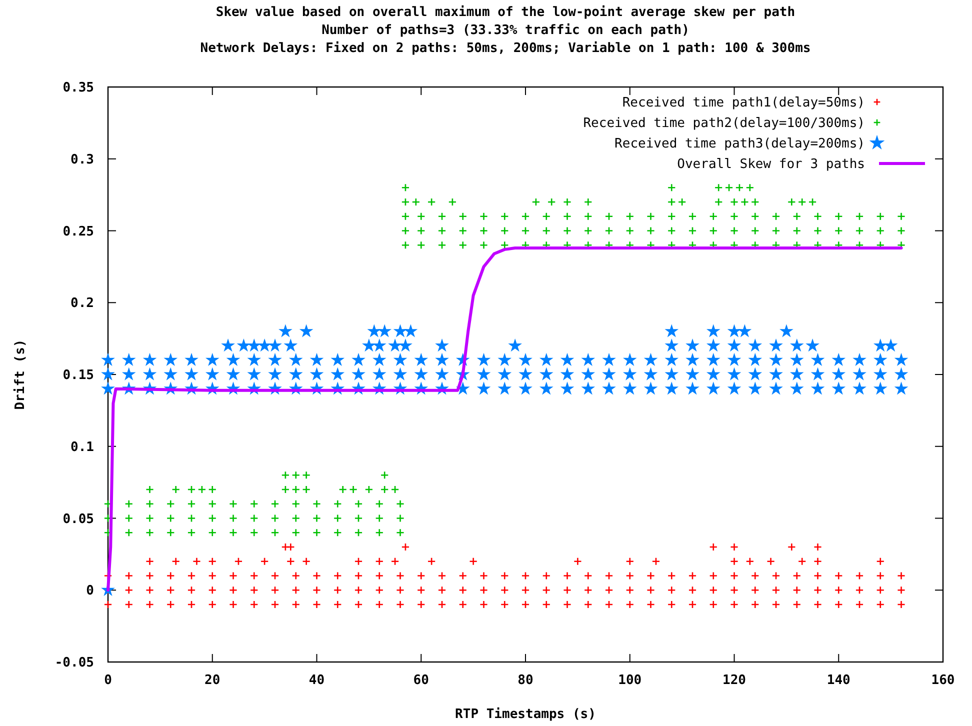 Image resolution: width=972 pixels, height=726 pixels. What do you see at coordinates (724, 124) in the screenshot?
I see `legend-label: Received time path2(delay=100/300ms)` at bounding box center [724, 124].